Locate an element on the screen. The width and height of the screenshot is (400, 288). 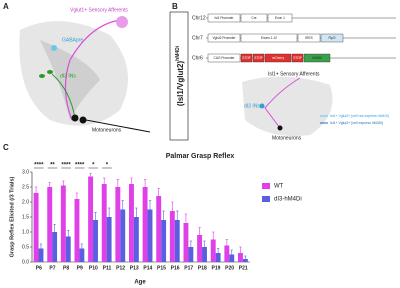
x-axis-label: Age is located at coordinates (140, 283).